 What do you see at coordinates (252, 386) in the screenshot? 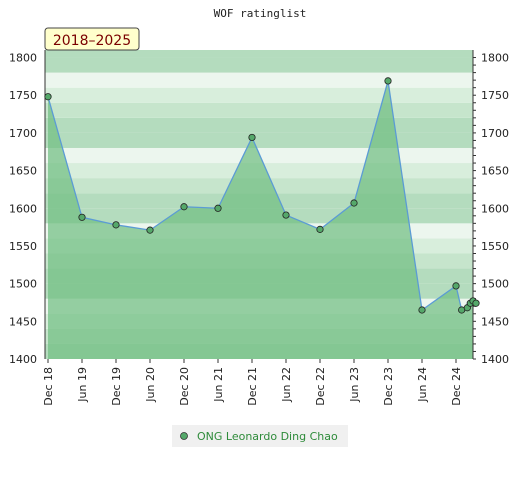
I see `x-tick-label: Dec 21` at bounding box center [252, 386].